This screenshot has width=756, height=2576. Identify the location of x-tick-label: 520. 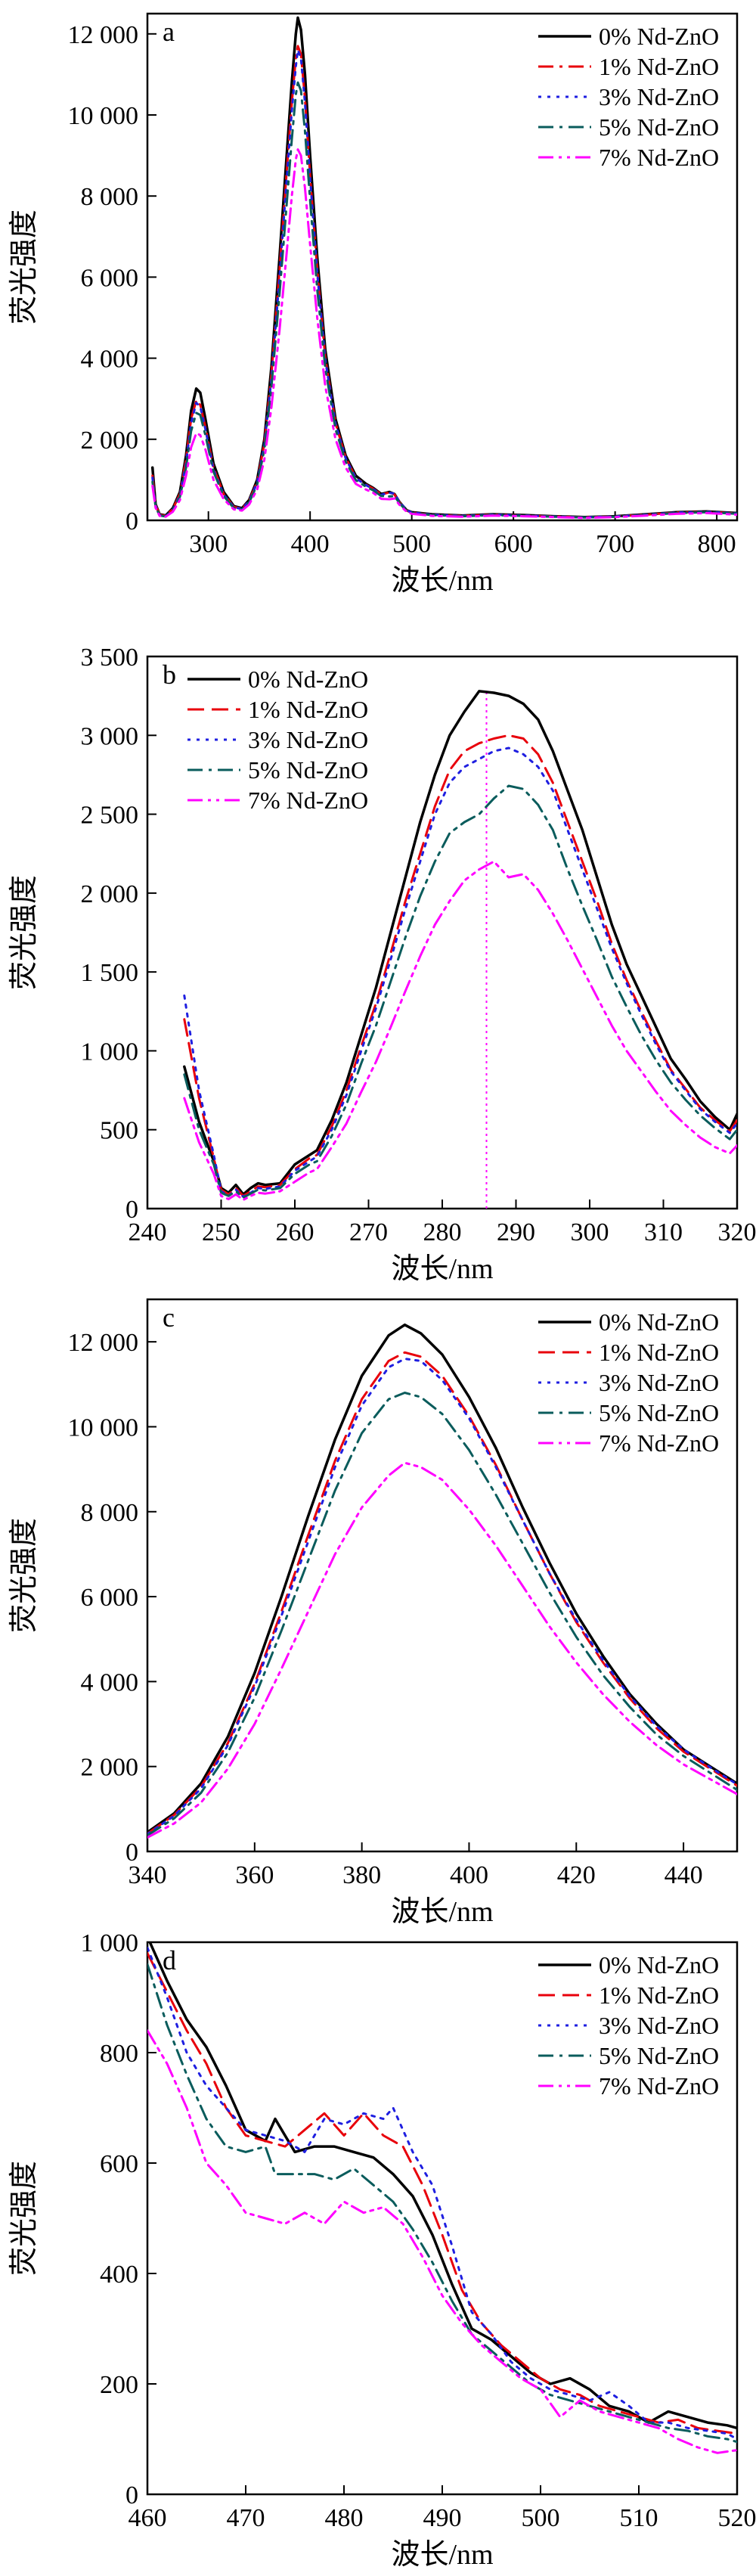
(737, 2518).